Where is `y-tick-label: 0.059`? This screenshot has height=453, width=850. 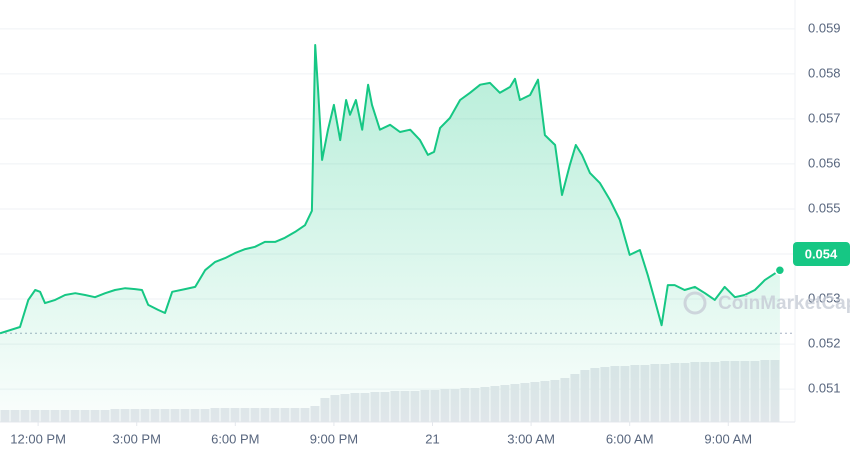
y-tick-label: 0.059 is located at coordinates (824, 27).